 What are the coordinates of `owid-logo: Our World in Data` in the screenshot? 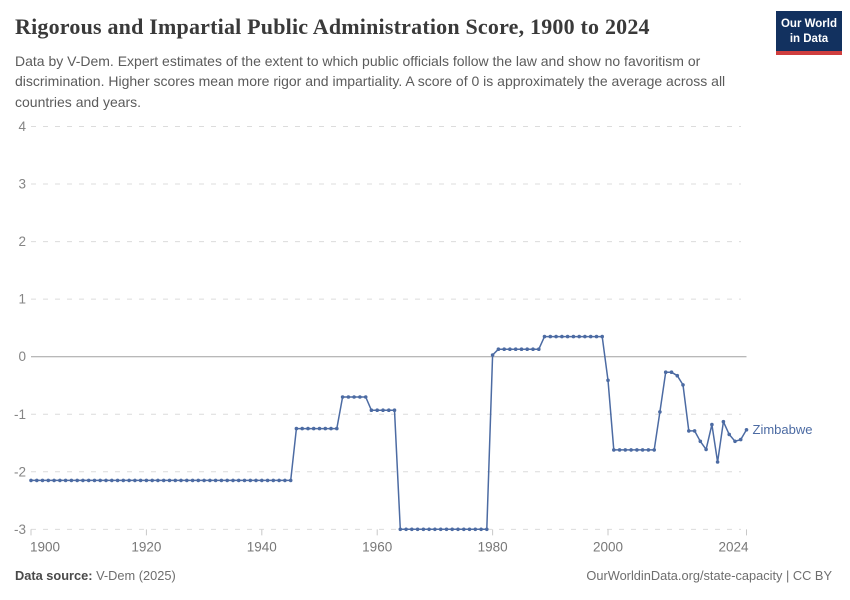 It's located at (809, 33).